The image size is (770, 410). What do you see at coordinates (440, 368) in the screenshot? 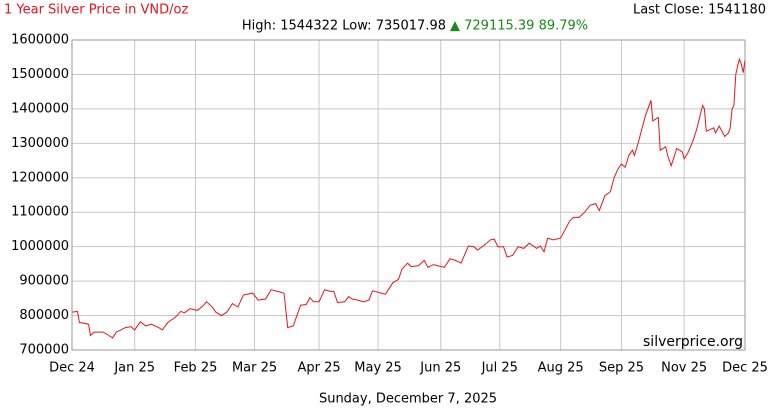
I see `x-tick-label: Jun 25` at bounding box center [440, 368].